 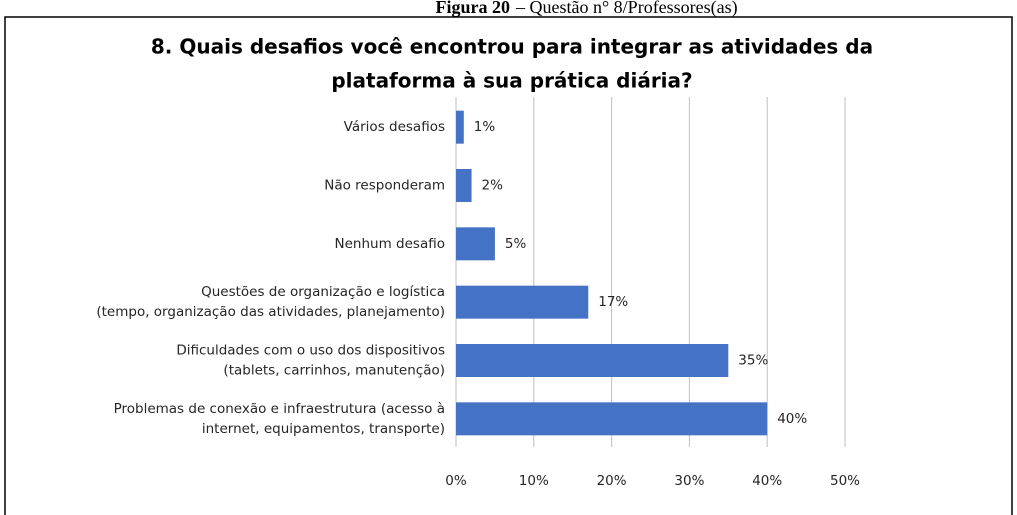 What do you see at coordinates (390, 244) in the screenshot?
I see `y-tick-label: Nenhum desafio` at bounding box center [390, 244].